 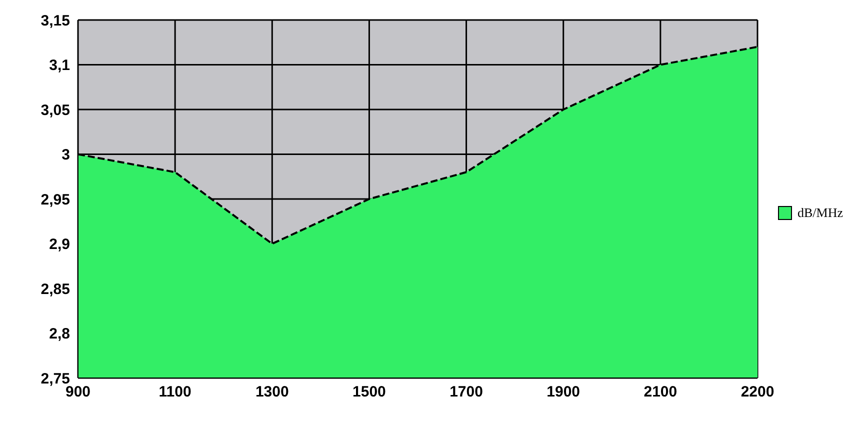 I want to click on x-tick-label: 1700, so click(x=466, y=392).